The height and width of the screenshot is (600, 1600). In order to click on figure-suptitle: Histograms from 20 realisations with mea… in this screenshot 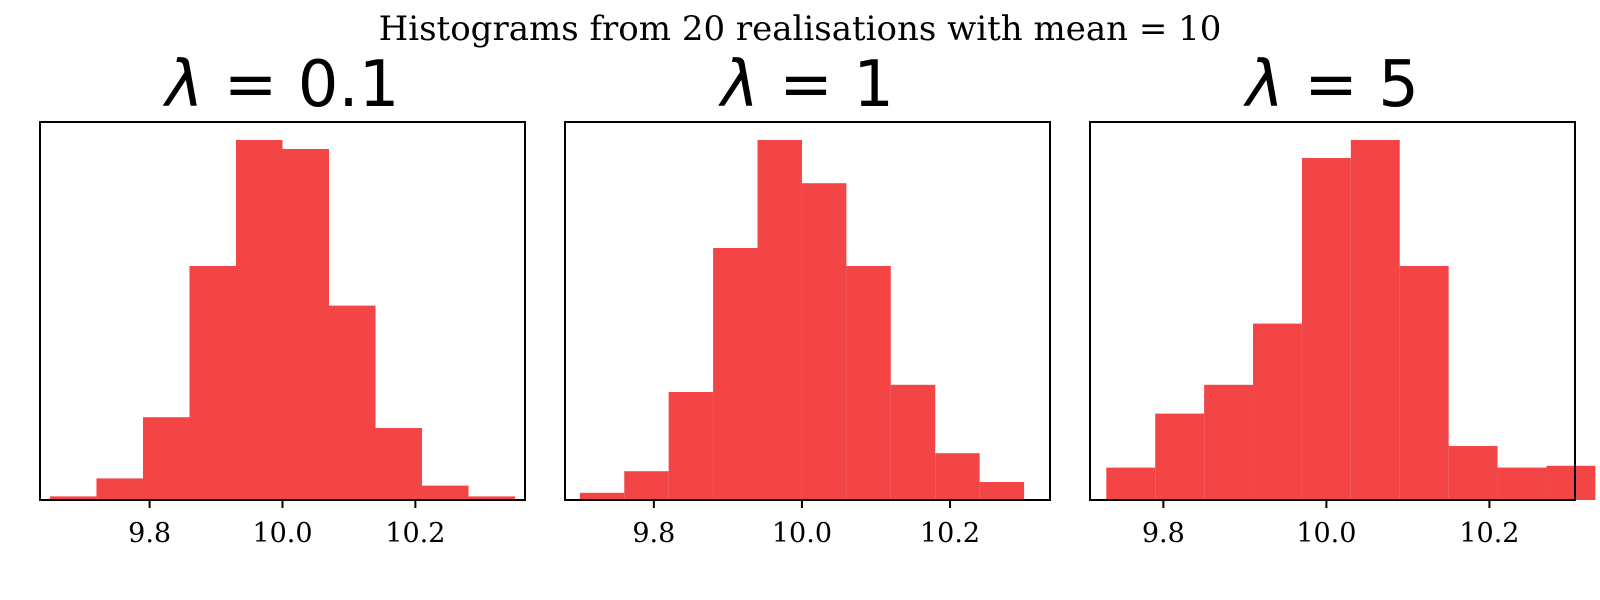, I will do `click(800, 29)`.